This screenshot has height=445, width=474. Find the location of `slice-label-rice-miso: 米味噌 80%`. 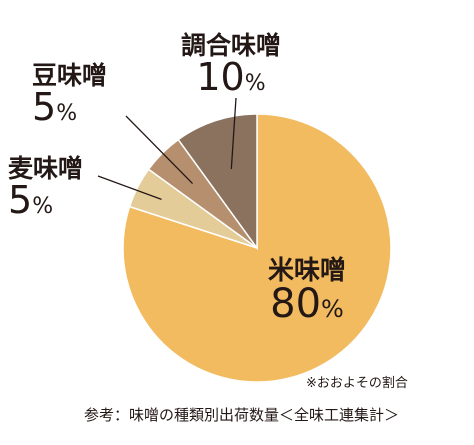

slice-label-rice-miso: 米味噌 80% is located at coordinates (307, 291).